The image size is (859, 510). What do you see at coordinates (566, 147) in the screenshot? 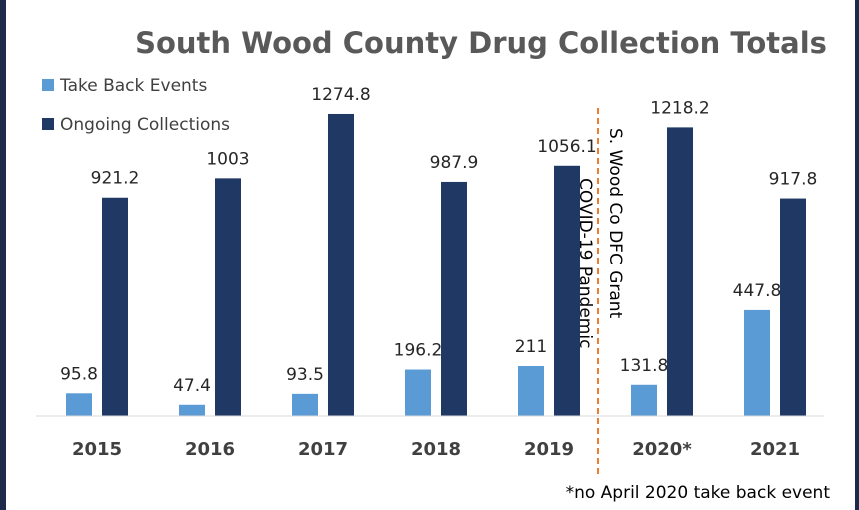
I see `data-label-ongoing-2019: 1056.1` at bounding box center [566, 147].